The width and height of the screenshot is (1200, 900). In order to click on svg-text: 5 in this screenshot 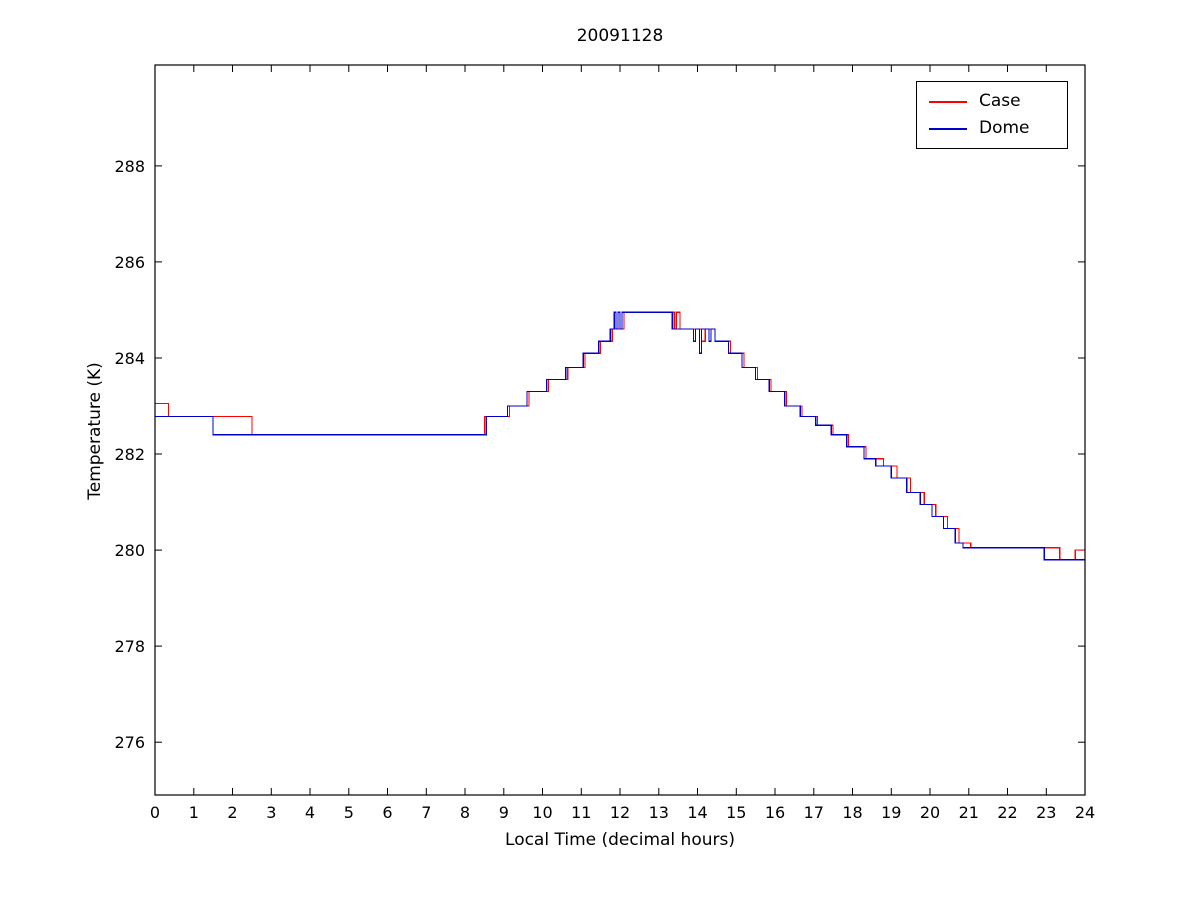, I will do `click(349, 812)`.